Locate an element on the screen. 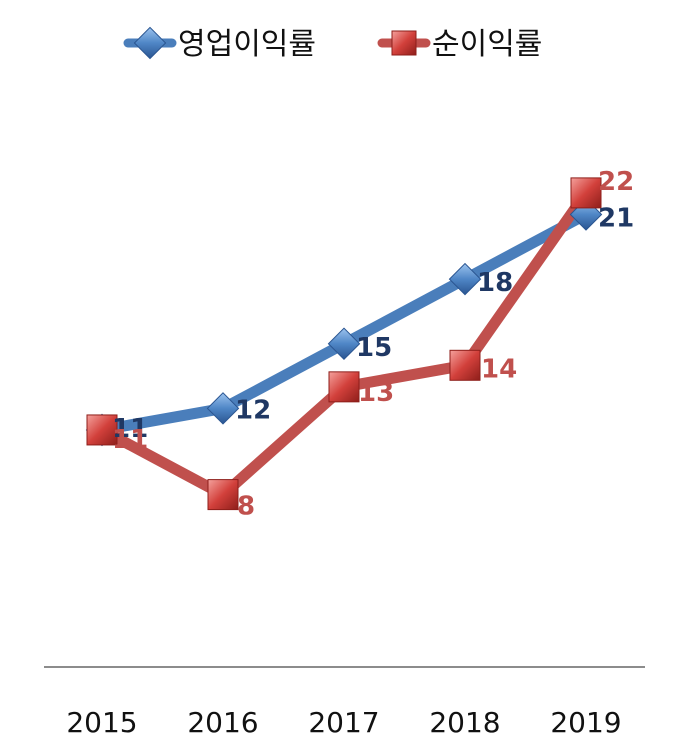 The width and height of the screenshot is (680, 756). x-tick-label: 2019 is located at coordinates (585, 722).